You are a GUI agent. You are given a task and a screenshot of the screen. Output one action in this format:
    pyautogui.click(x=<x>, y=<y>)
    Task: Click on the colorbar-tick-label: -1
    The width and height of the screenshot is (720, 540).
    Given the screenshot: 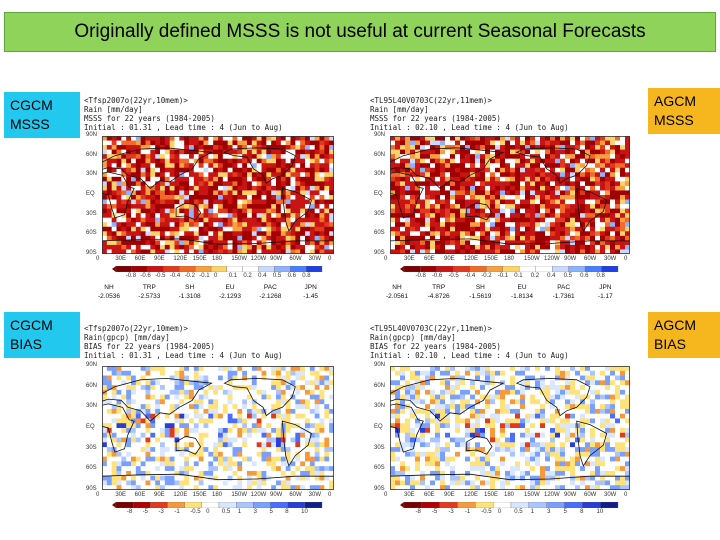 What is the action you would take?
    pyautogui.click(x=467, y=512)
    